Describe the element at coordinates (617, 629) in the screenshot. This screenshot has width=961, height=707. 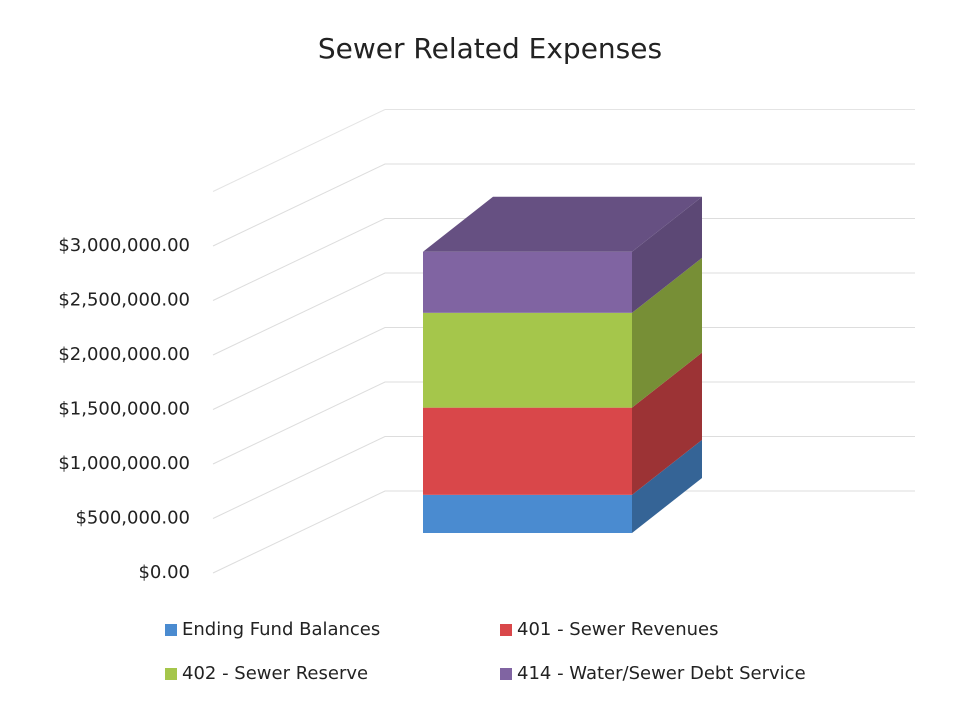
I see `legend-label: 401 - Sewer Revenues` at that location.